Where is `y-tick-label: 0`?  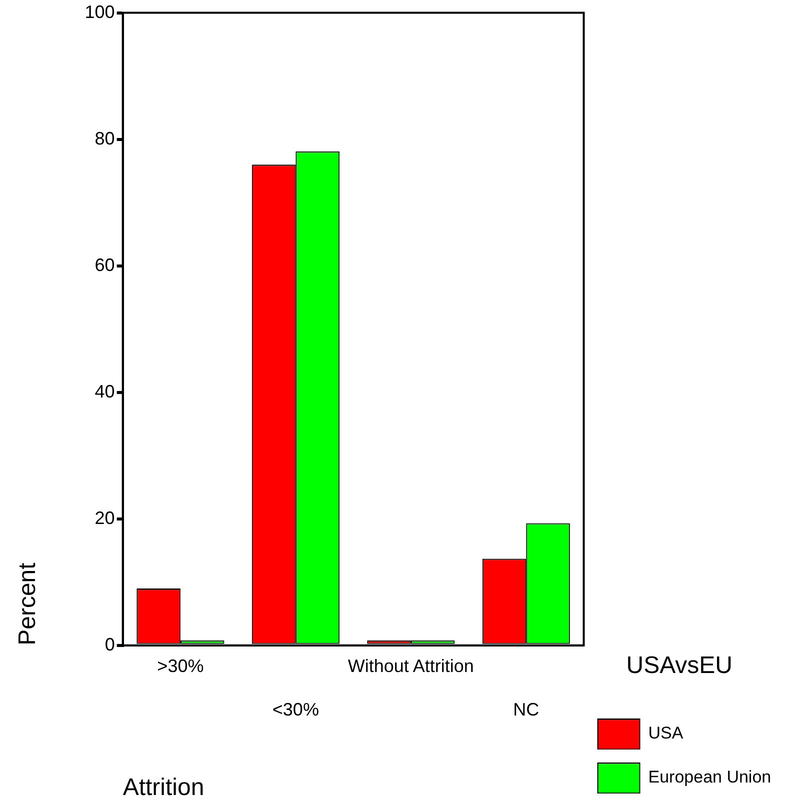
y-tick-label: 0 is located at coordinates (109, 644).